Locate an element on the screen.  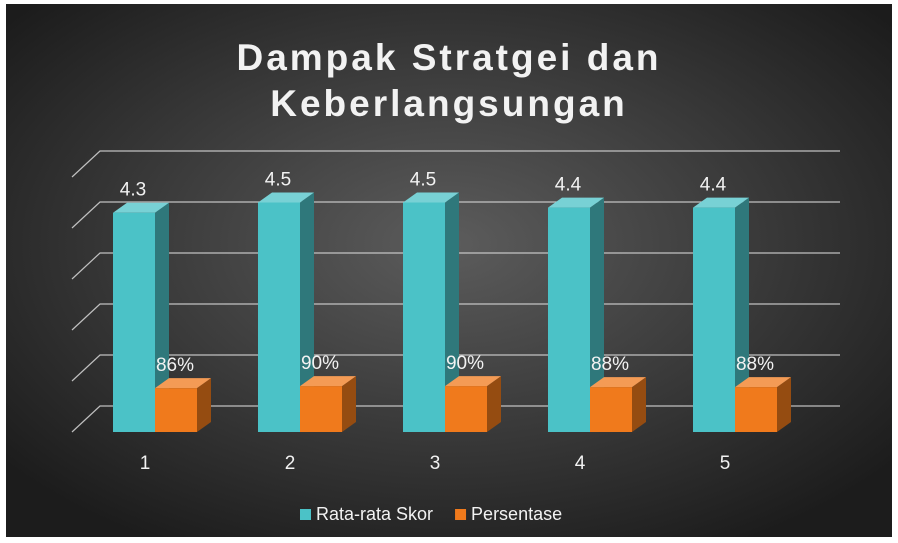
data-label: 4.3 is located at coordinates (133, 190).